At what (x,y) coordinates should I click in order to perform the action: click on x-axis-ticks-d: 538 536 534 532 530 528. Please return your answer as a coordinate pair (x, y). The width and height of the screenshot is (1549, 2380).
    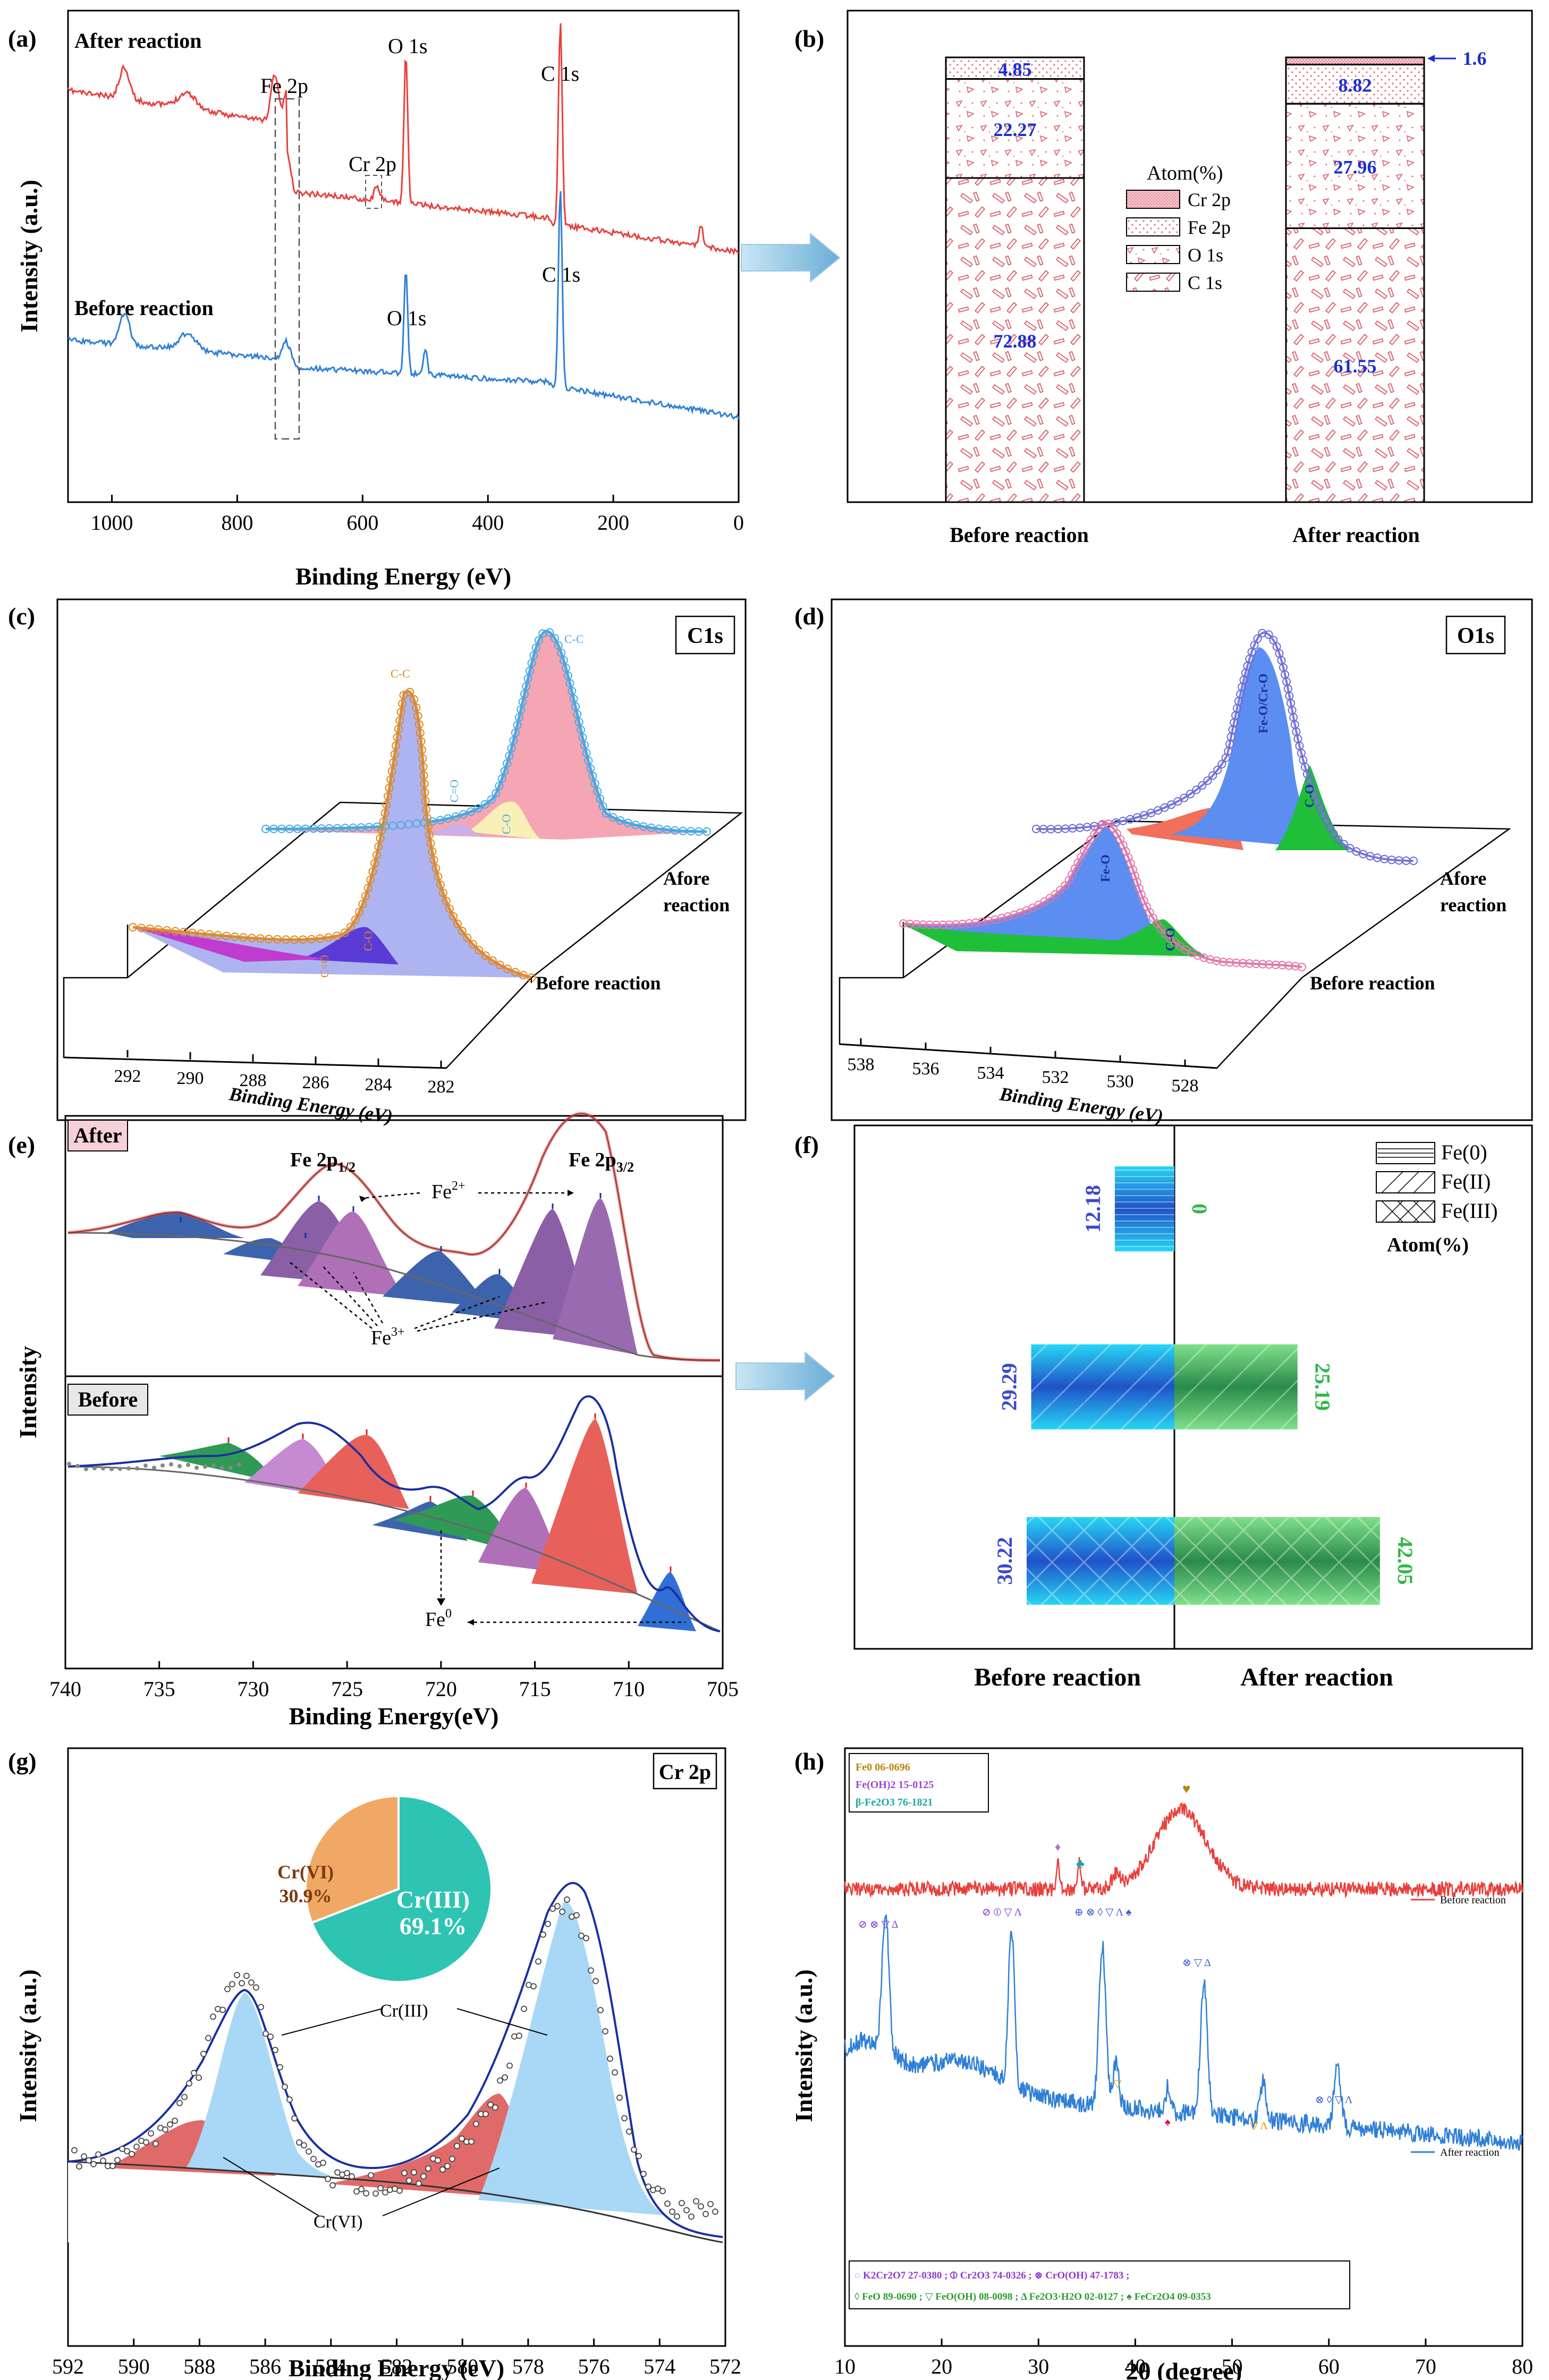
    Looking at the image, I should click on (1023, 1067).